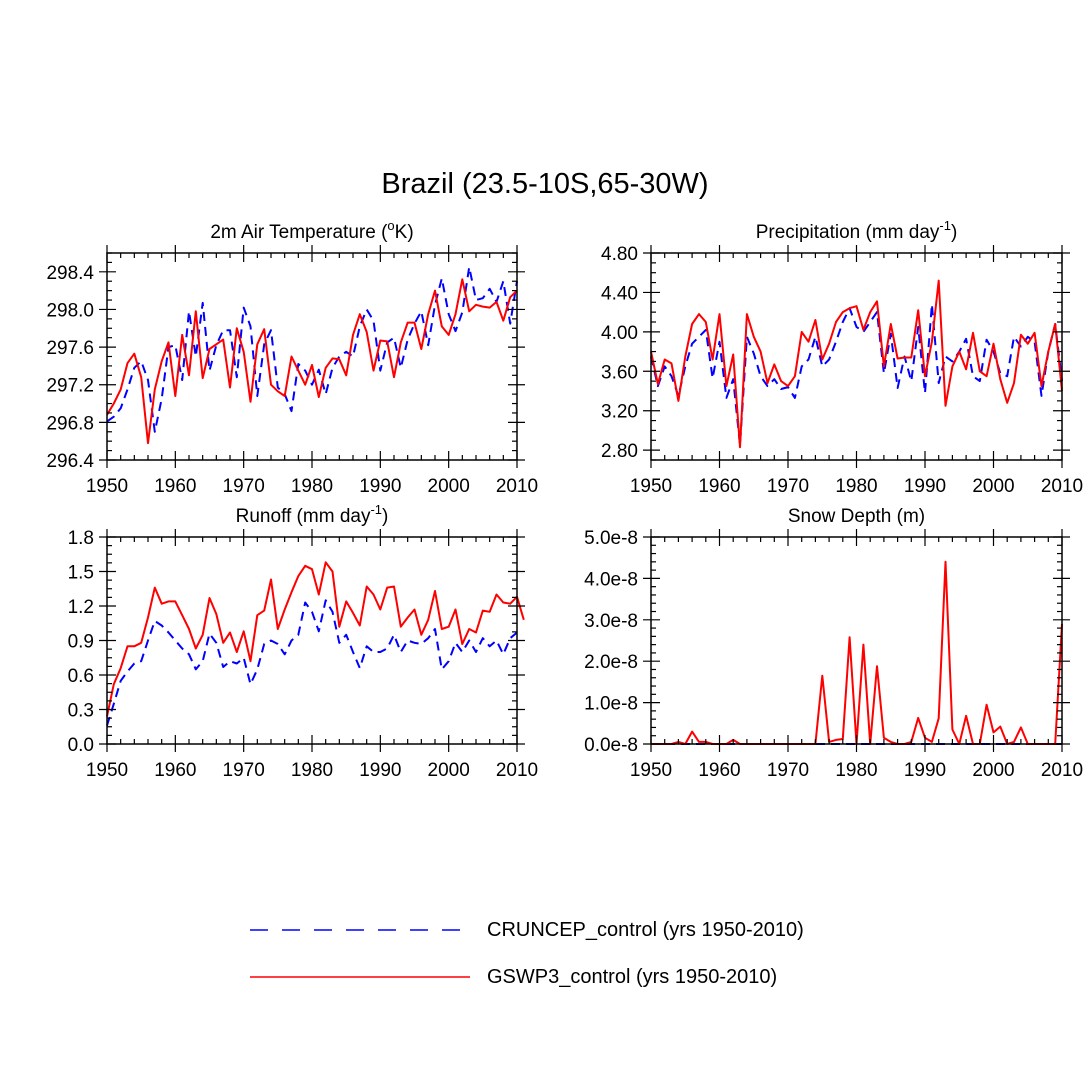 The width and height of the screenshot is (1090, 1090). I want to click on legend-label-gswp3: GSWP3_control (yrs 1950-2010), so click(632, 977).